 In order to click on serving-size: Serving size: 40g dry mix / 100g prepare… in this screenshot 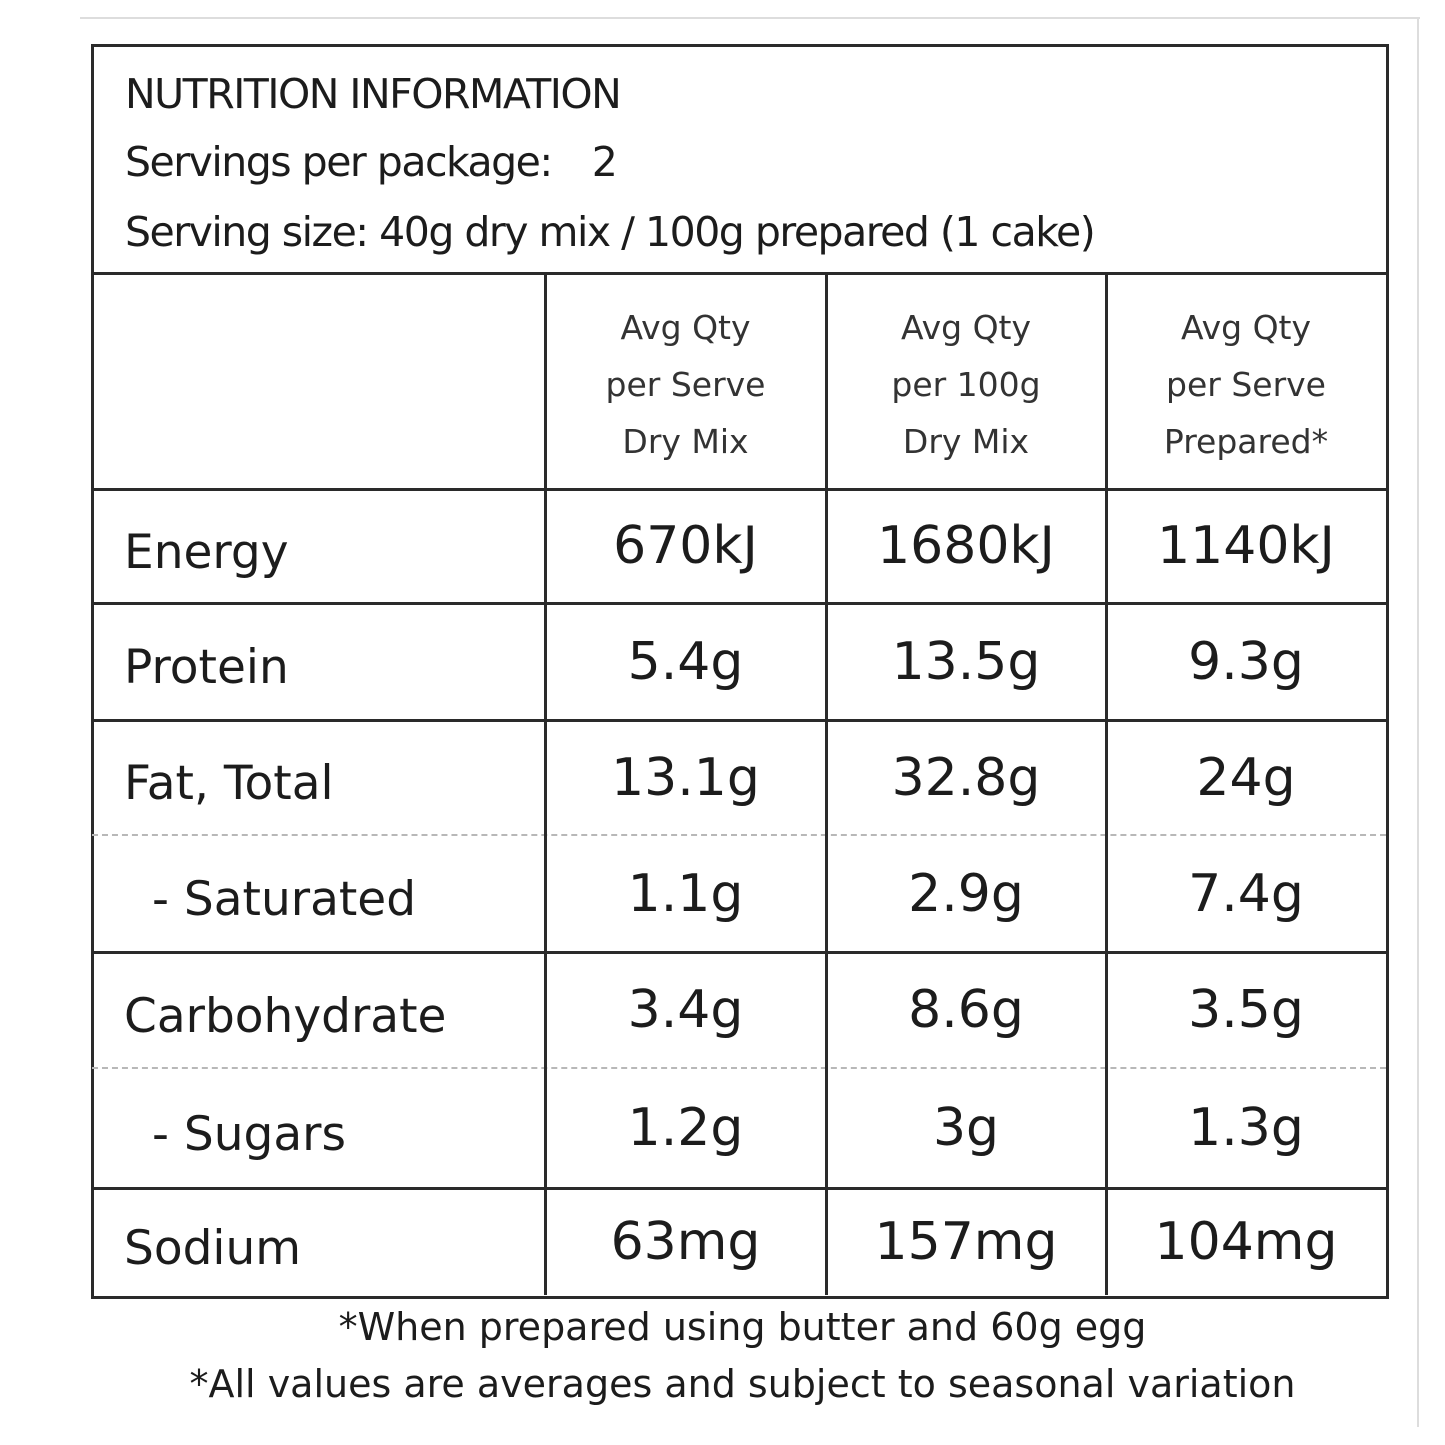, I will do `click(610, 232)`.